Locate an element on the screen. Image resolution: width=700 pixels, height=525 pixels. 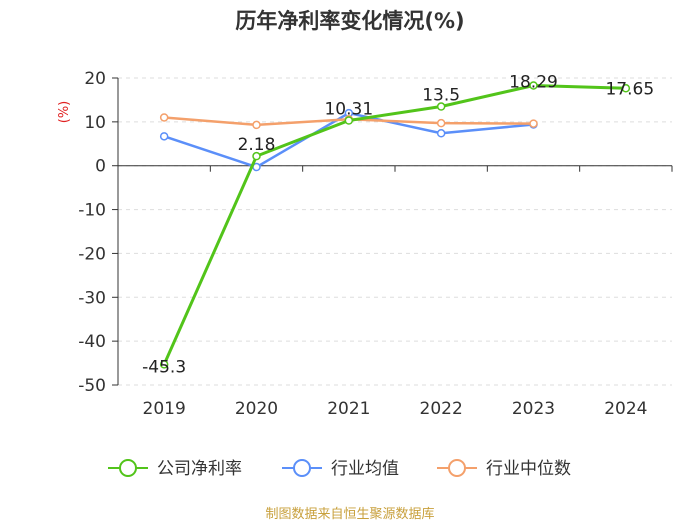
source-note: 制图数据来自恒生聚源数据库 is located at coordinates (349, 514).